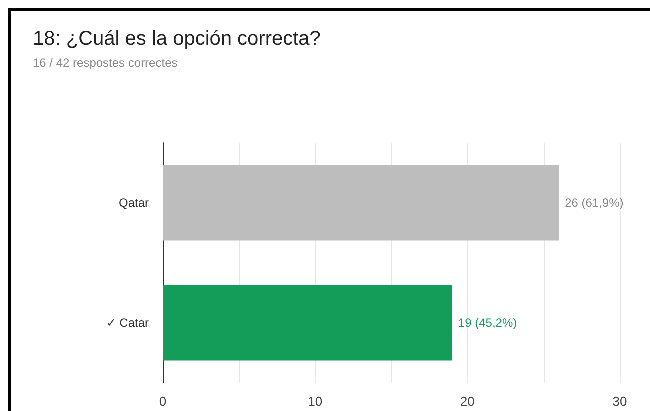 Image resolution: width=650 pixels, height=411 pixels. I want to click on chart-title: 18: ¿Cuál es la opción correcta?, so click(177, 39).